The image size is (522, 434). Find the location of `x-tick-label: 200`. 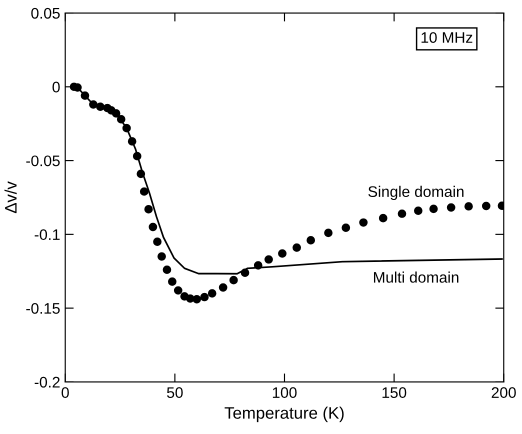

x-tick-label: 200 is located at coordinates (504, 392).